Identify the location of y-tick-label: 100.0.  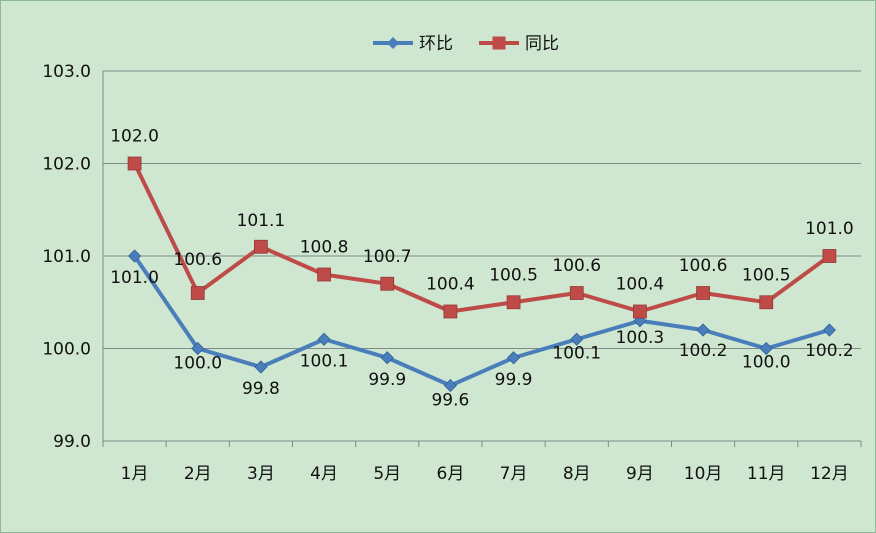
(66, 350).